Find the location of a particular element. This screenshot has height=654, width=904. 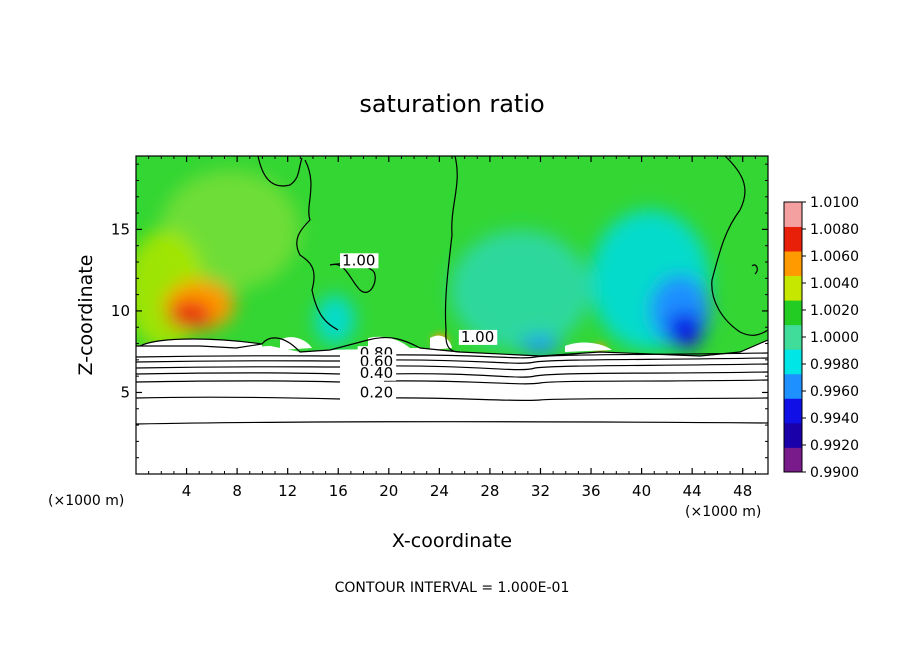

contour-label: 0.40 is located at coordinates (376, 373).